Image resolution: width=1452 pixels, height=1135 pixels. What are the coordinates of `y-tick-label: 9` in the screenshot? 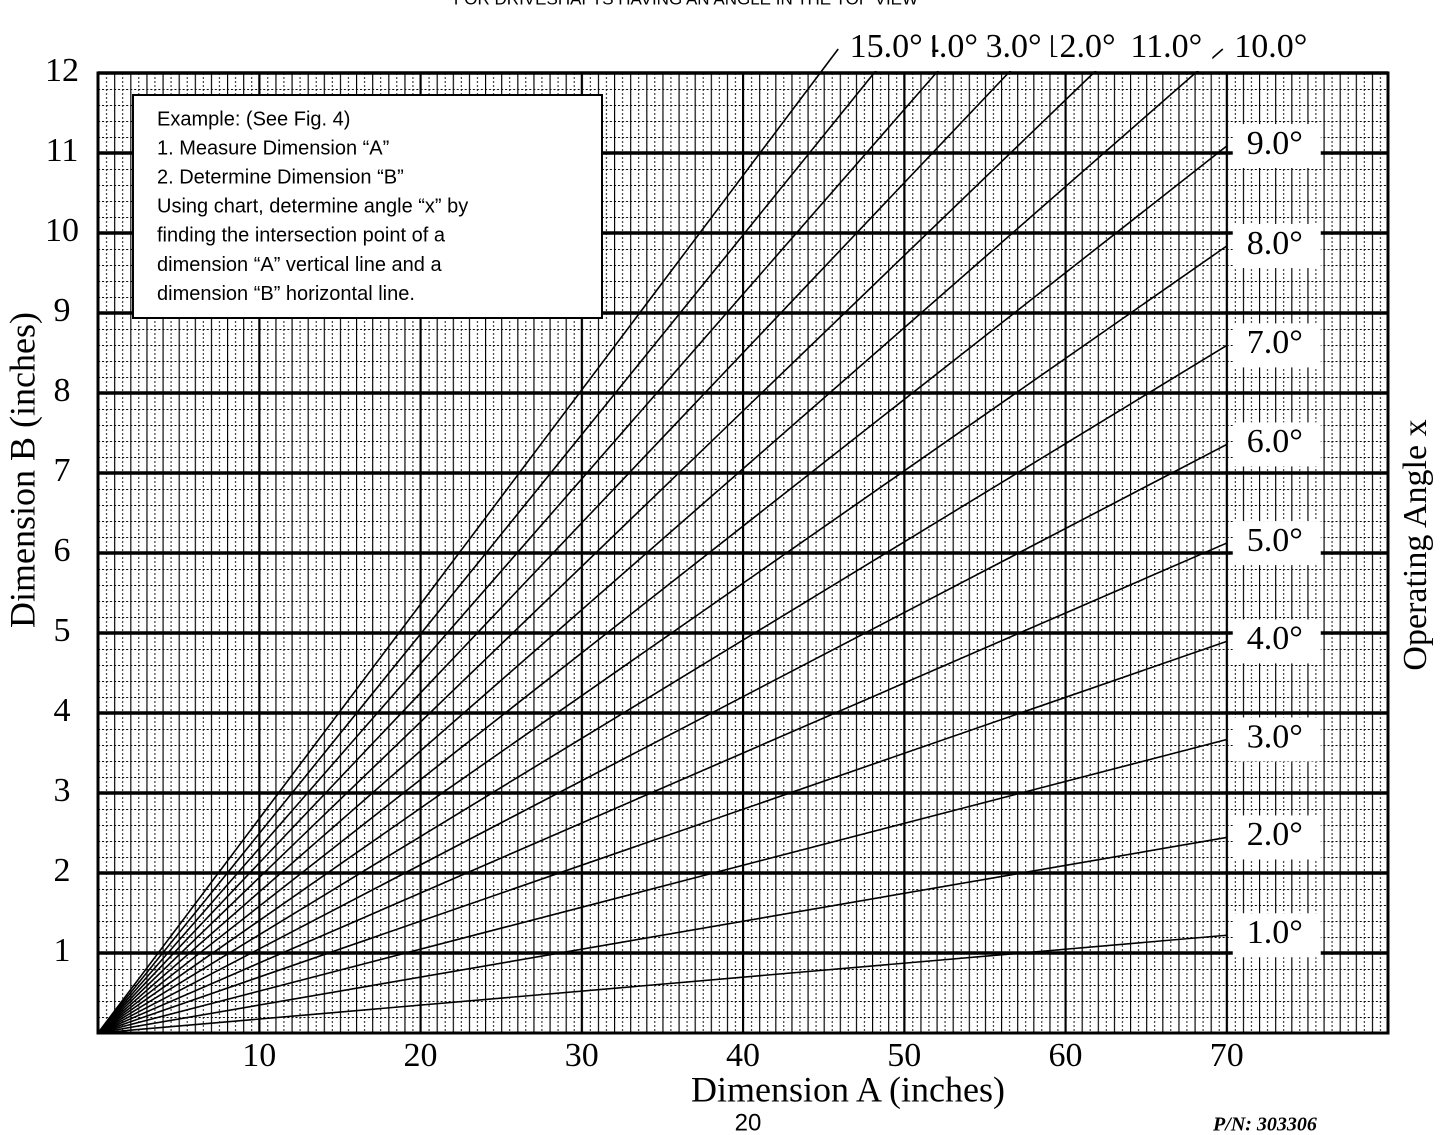 It's located at (62, 310).